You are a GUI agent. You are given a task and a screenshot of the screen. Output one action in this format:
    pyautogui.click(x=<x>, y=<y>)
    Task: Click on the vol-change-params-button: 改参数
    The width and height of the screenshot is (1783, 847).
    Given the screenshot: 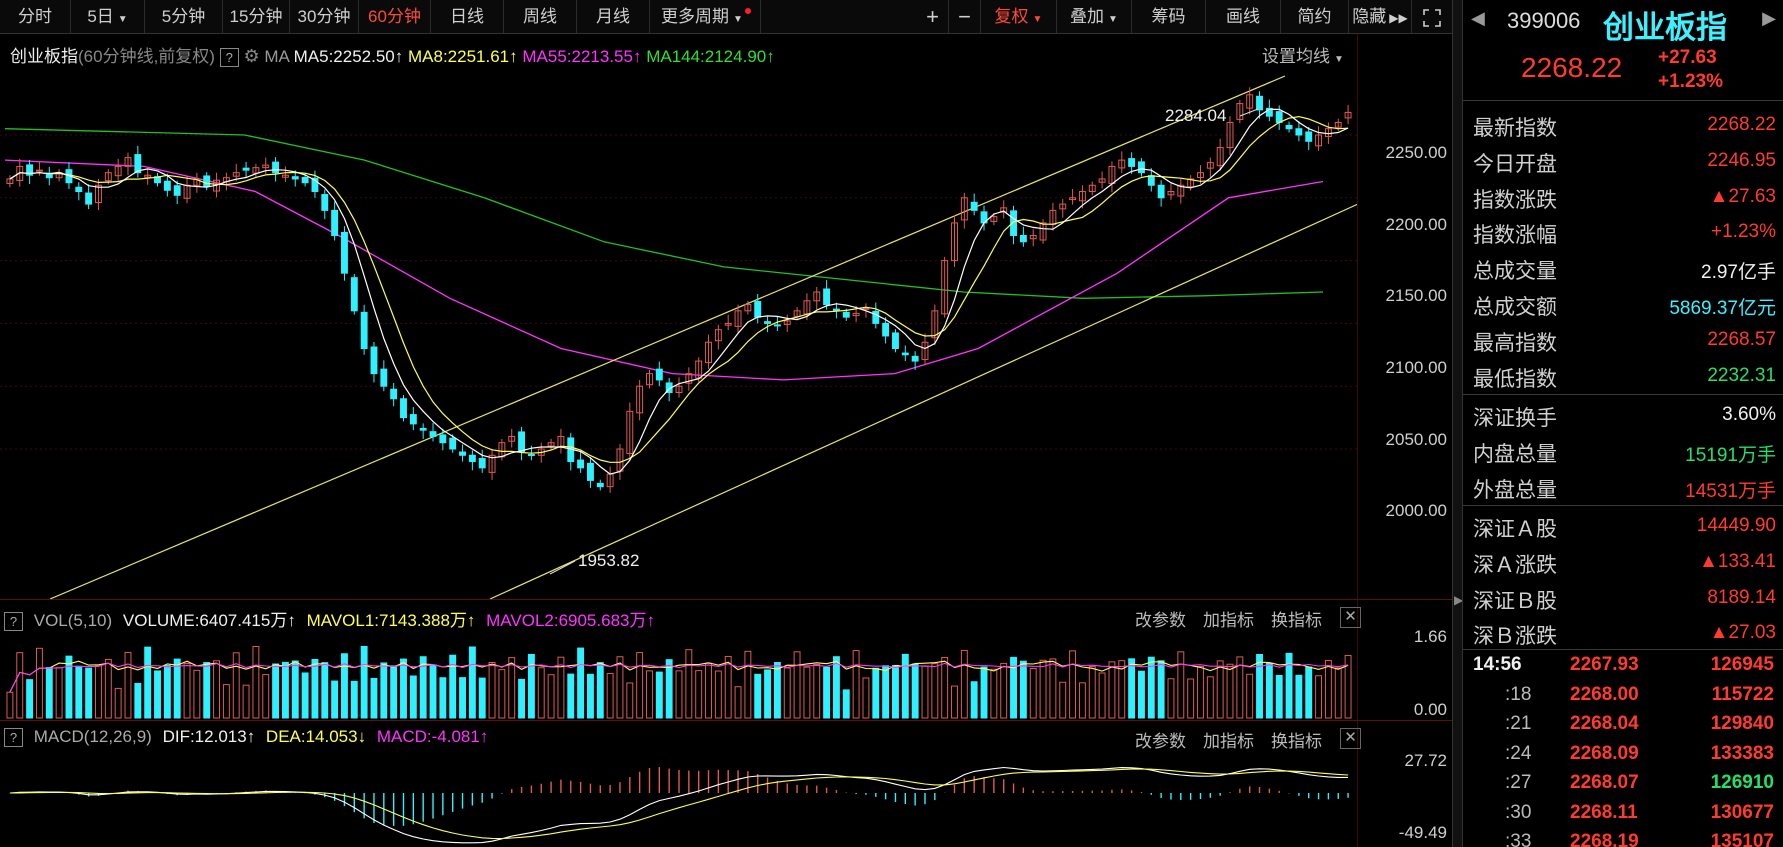 What is the action you would take?
    pyautogui.click(x=1160, y=620)
    